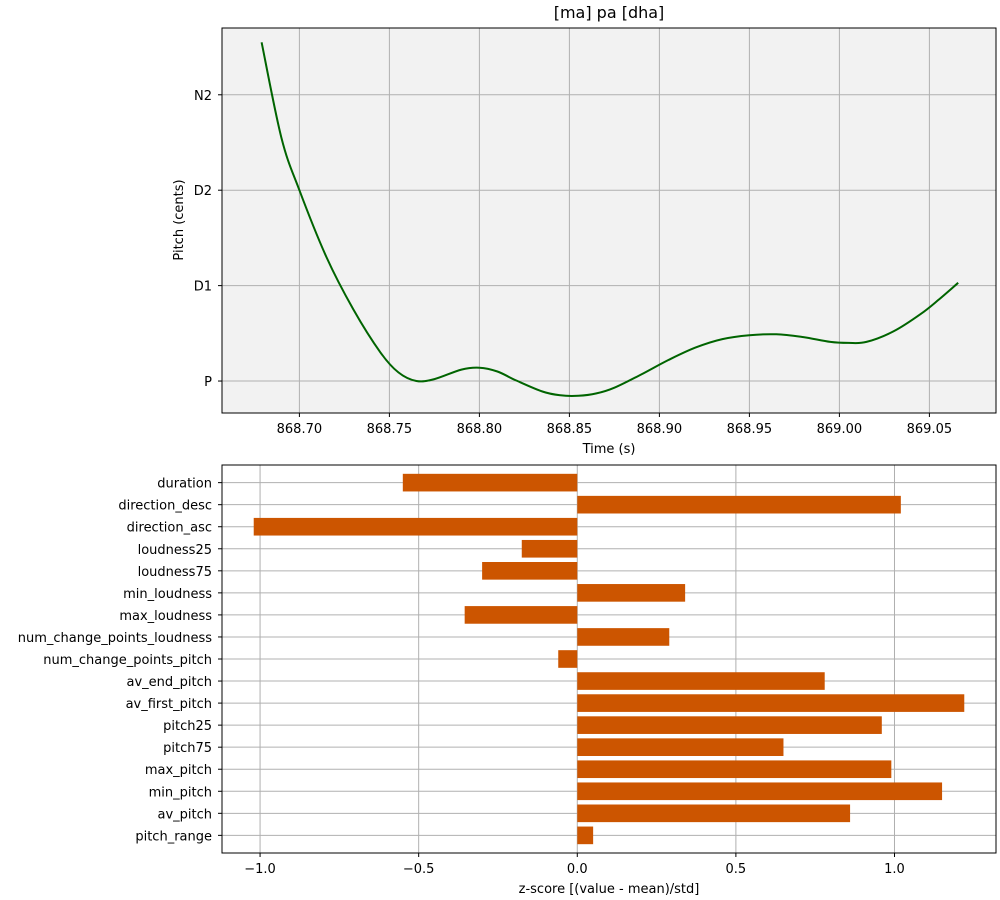  Describe the element at coordinates (729, 725) in the screenshot. I see `bar-pitch25` at that location.